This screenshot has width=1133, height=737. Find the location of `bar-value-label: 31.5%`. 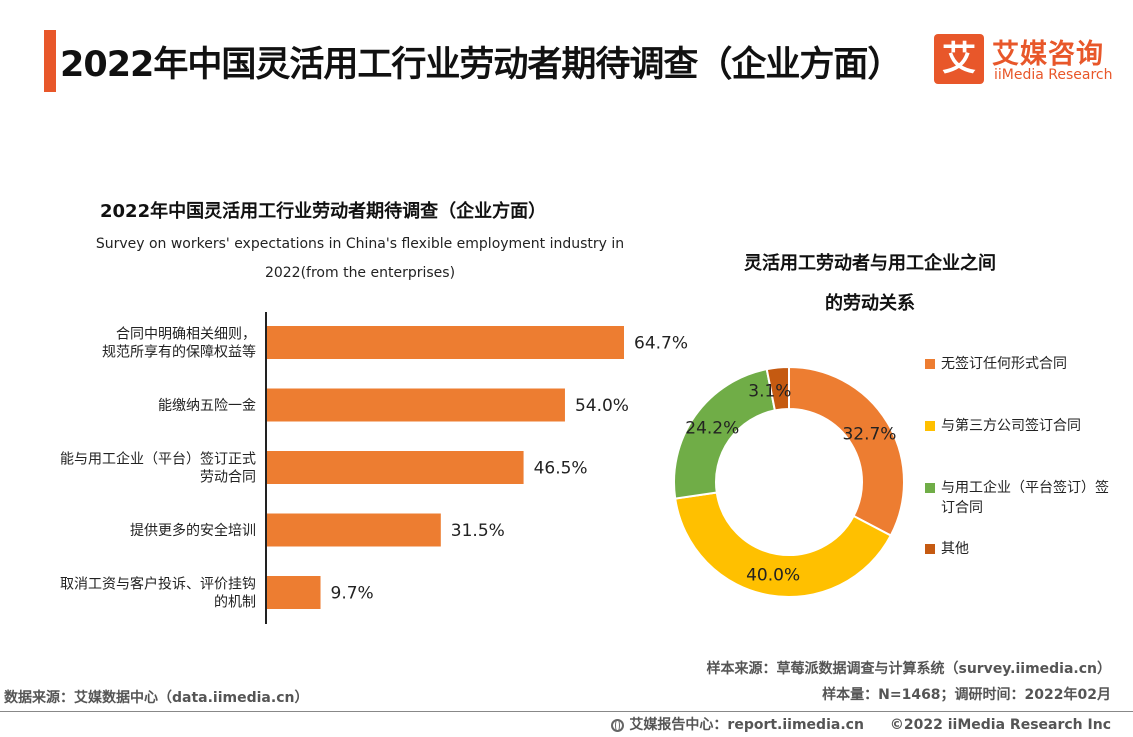

bar-value-label: 31.5% is located at coordinates (478, 531).